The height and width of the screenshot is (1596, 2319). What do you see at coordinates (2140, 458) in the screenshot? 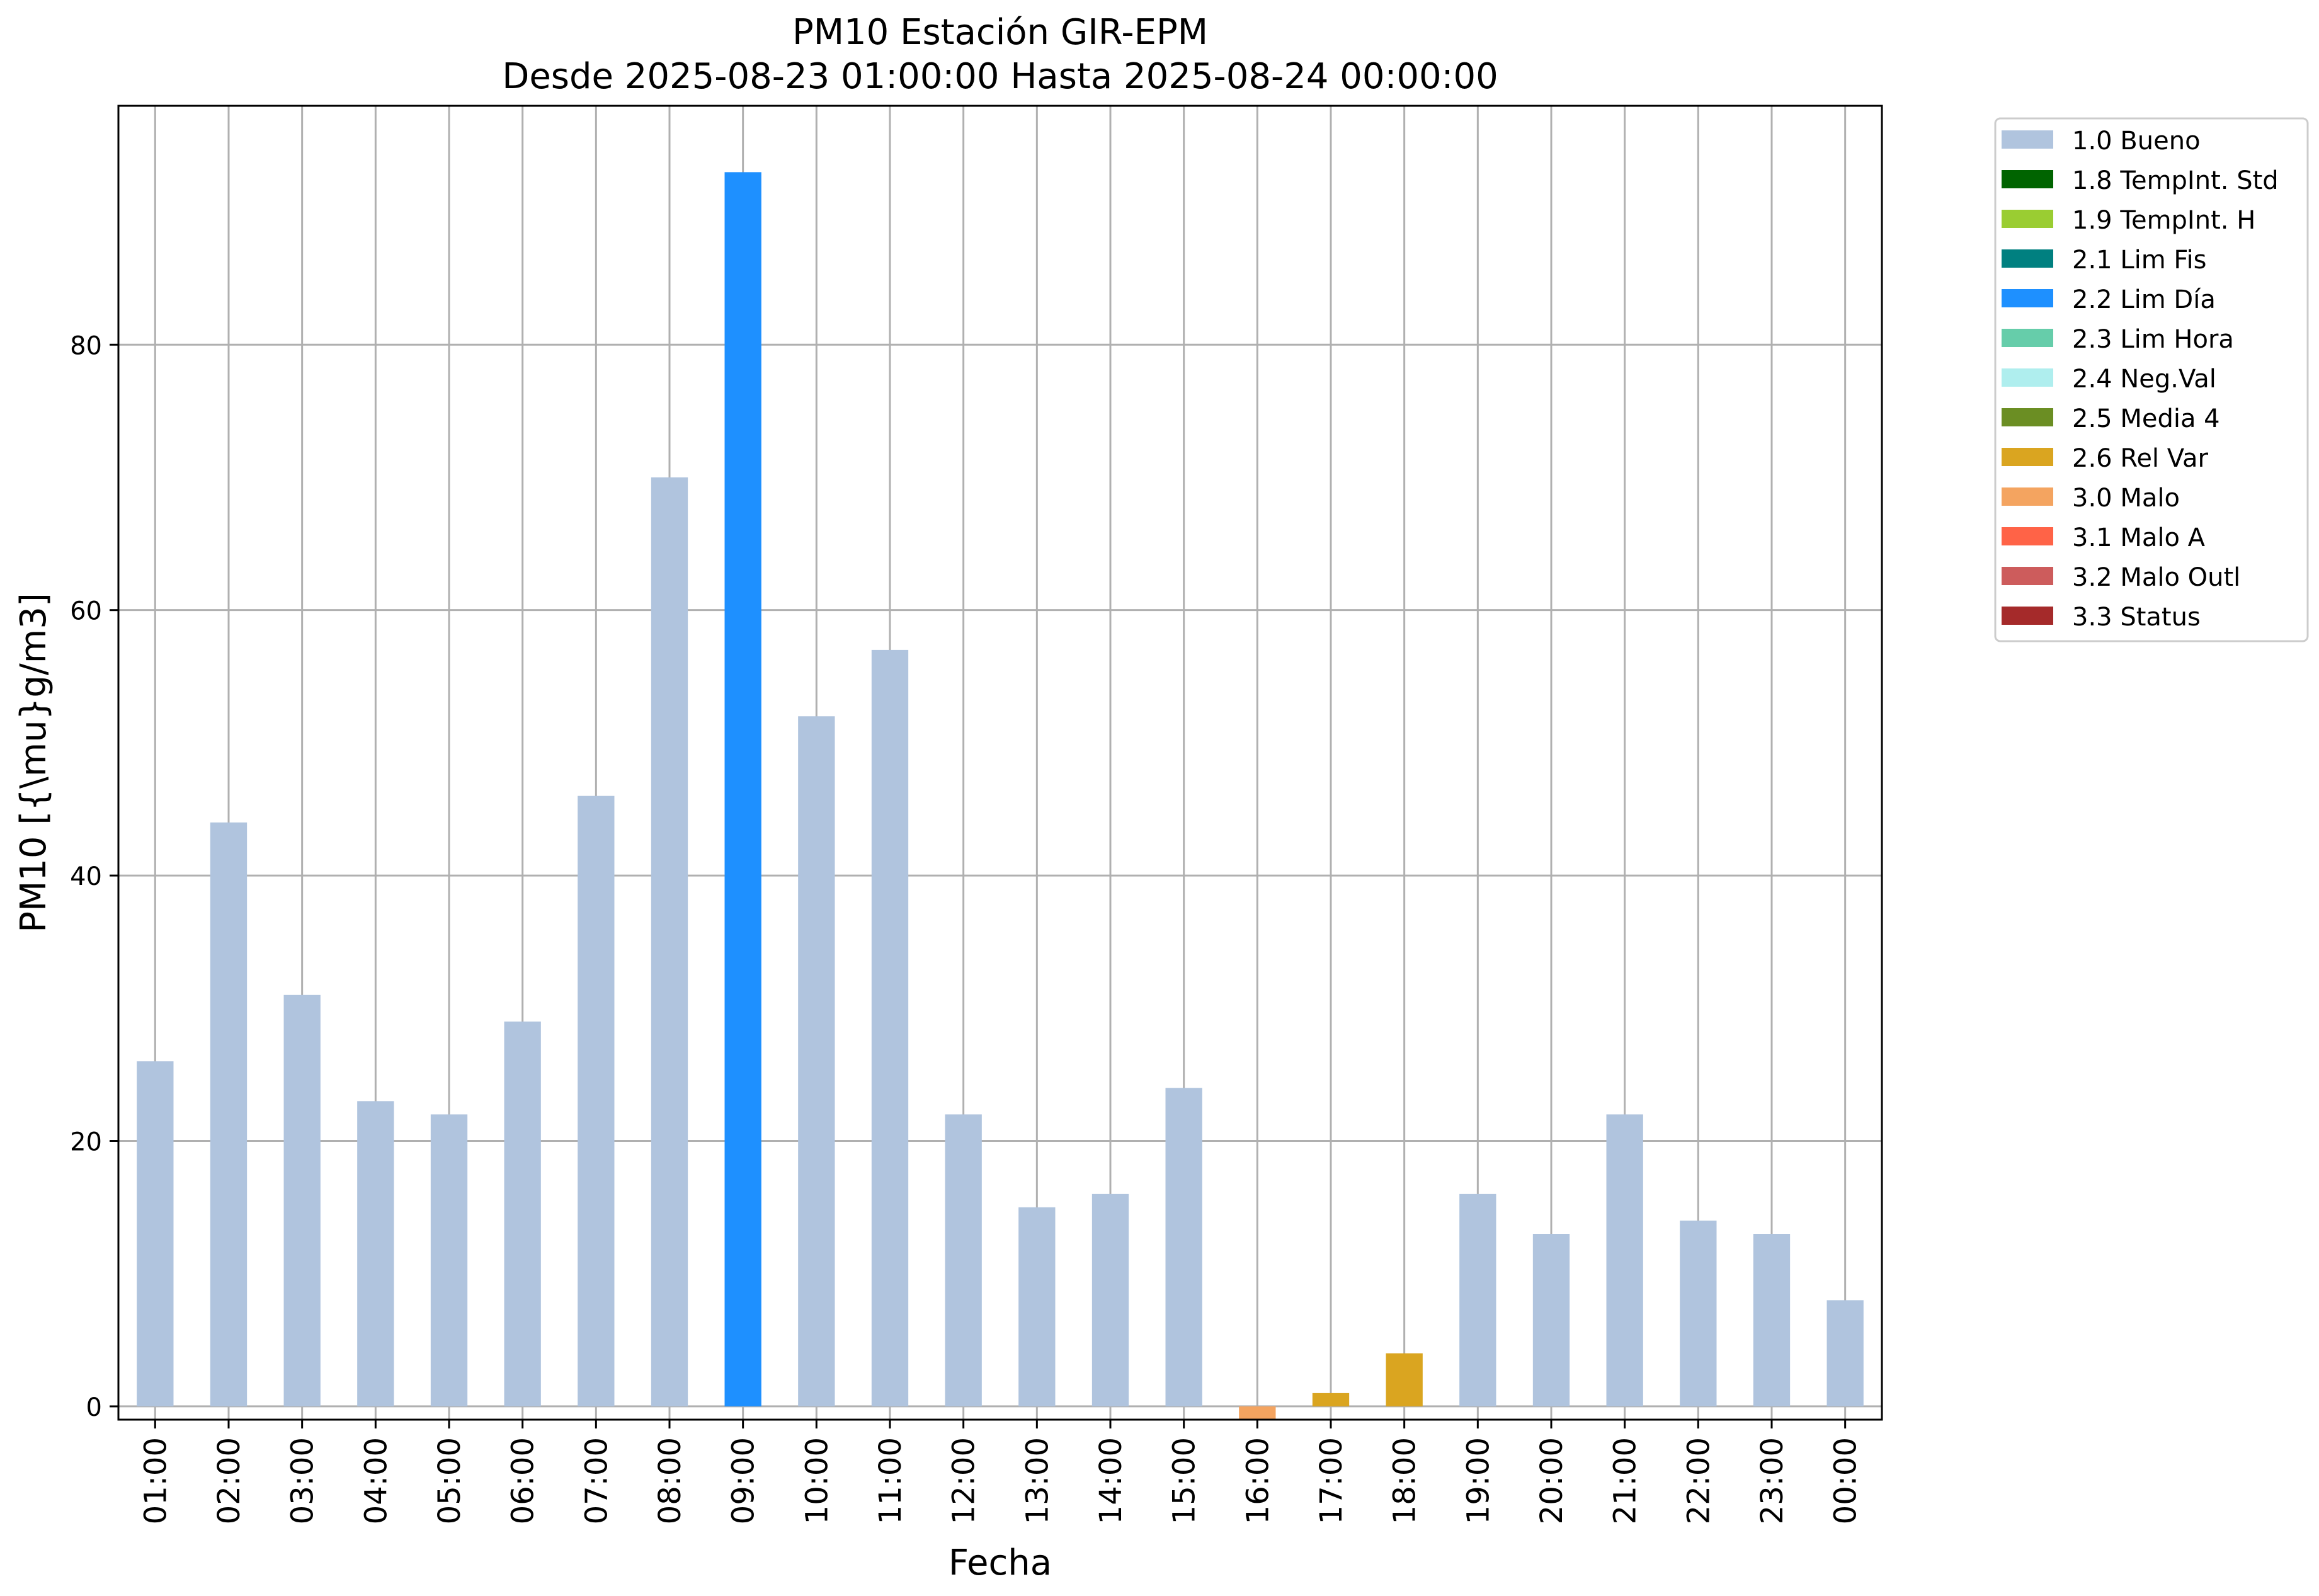
I see `legend-label: 2.6 Rel Var` at bounding box center [2140, 458].